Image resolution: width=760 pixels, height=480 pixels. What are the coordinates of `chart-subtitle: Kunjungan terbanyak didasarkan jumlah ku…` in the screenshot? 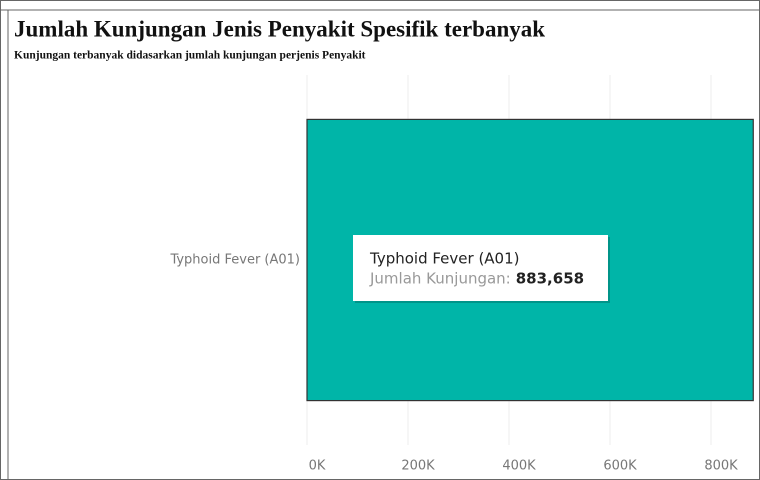 It's located at (190, 56).